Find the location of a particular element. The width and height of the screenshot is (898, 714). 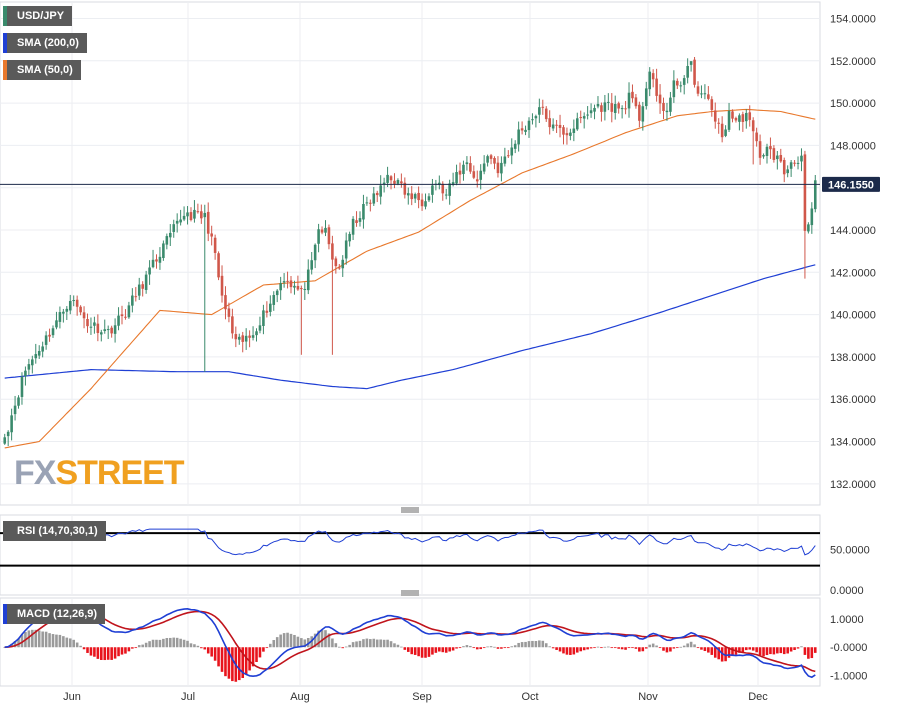

legend-macd: MACD (12,26,9) is located at coordinates (54, 614).